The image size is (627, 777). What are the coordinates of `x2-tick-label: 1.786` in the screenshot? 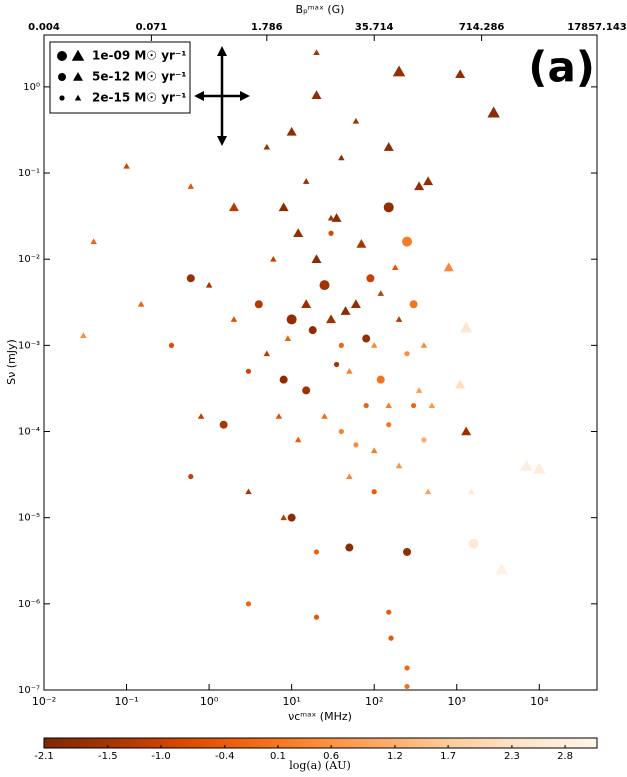 It's located at (267, 27).